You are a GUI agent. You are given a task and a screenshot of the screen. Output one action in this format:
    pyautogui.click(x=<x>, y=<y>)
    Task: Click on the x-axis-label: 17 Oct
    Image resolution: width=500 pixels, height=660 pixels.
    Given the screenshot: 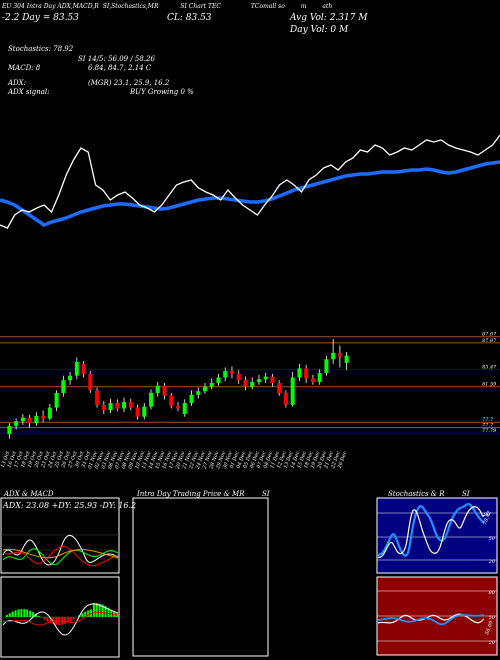 What is the action you would take?
    pyautogui.click(x=19, y=459)
    